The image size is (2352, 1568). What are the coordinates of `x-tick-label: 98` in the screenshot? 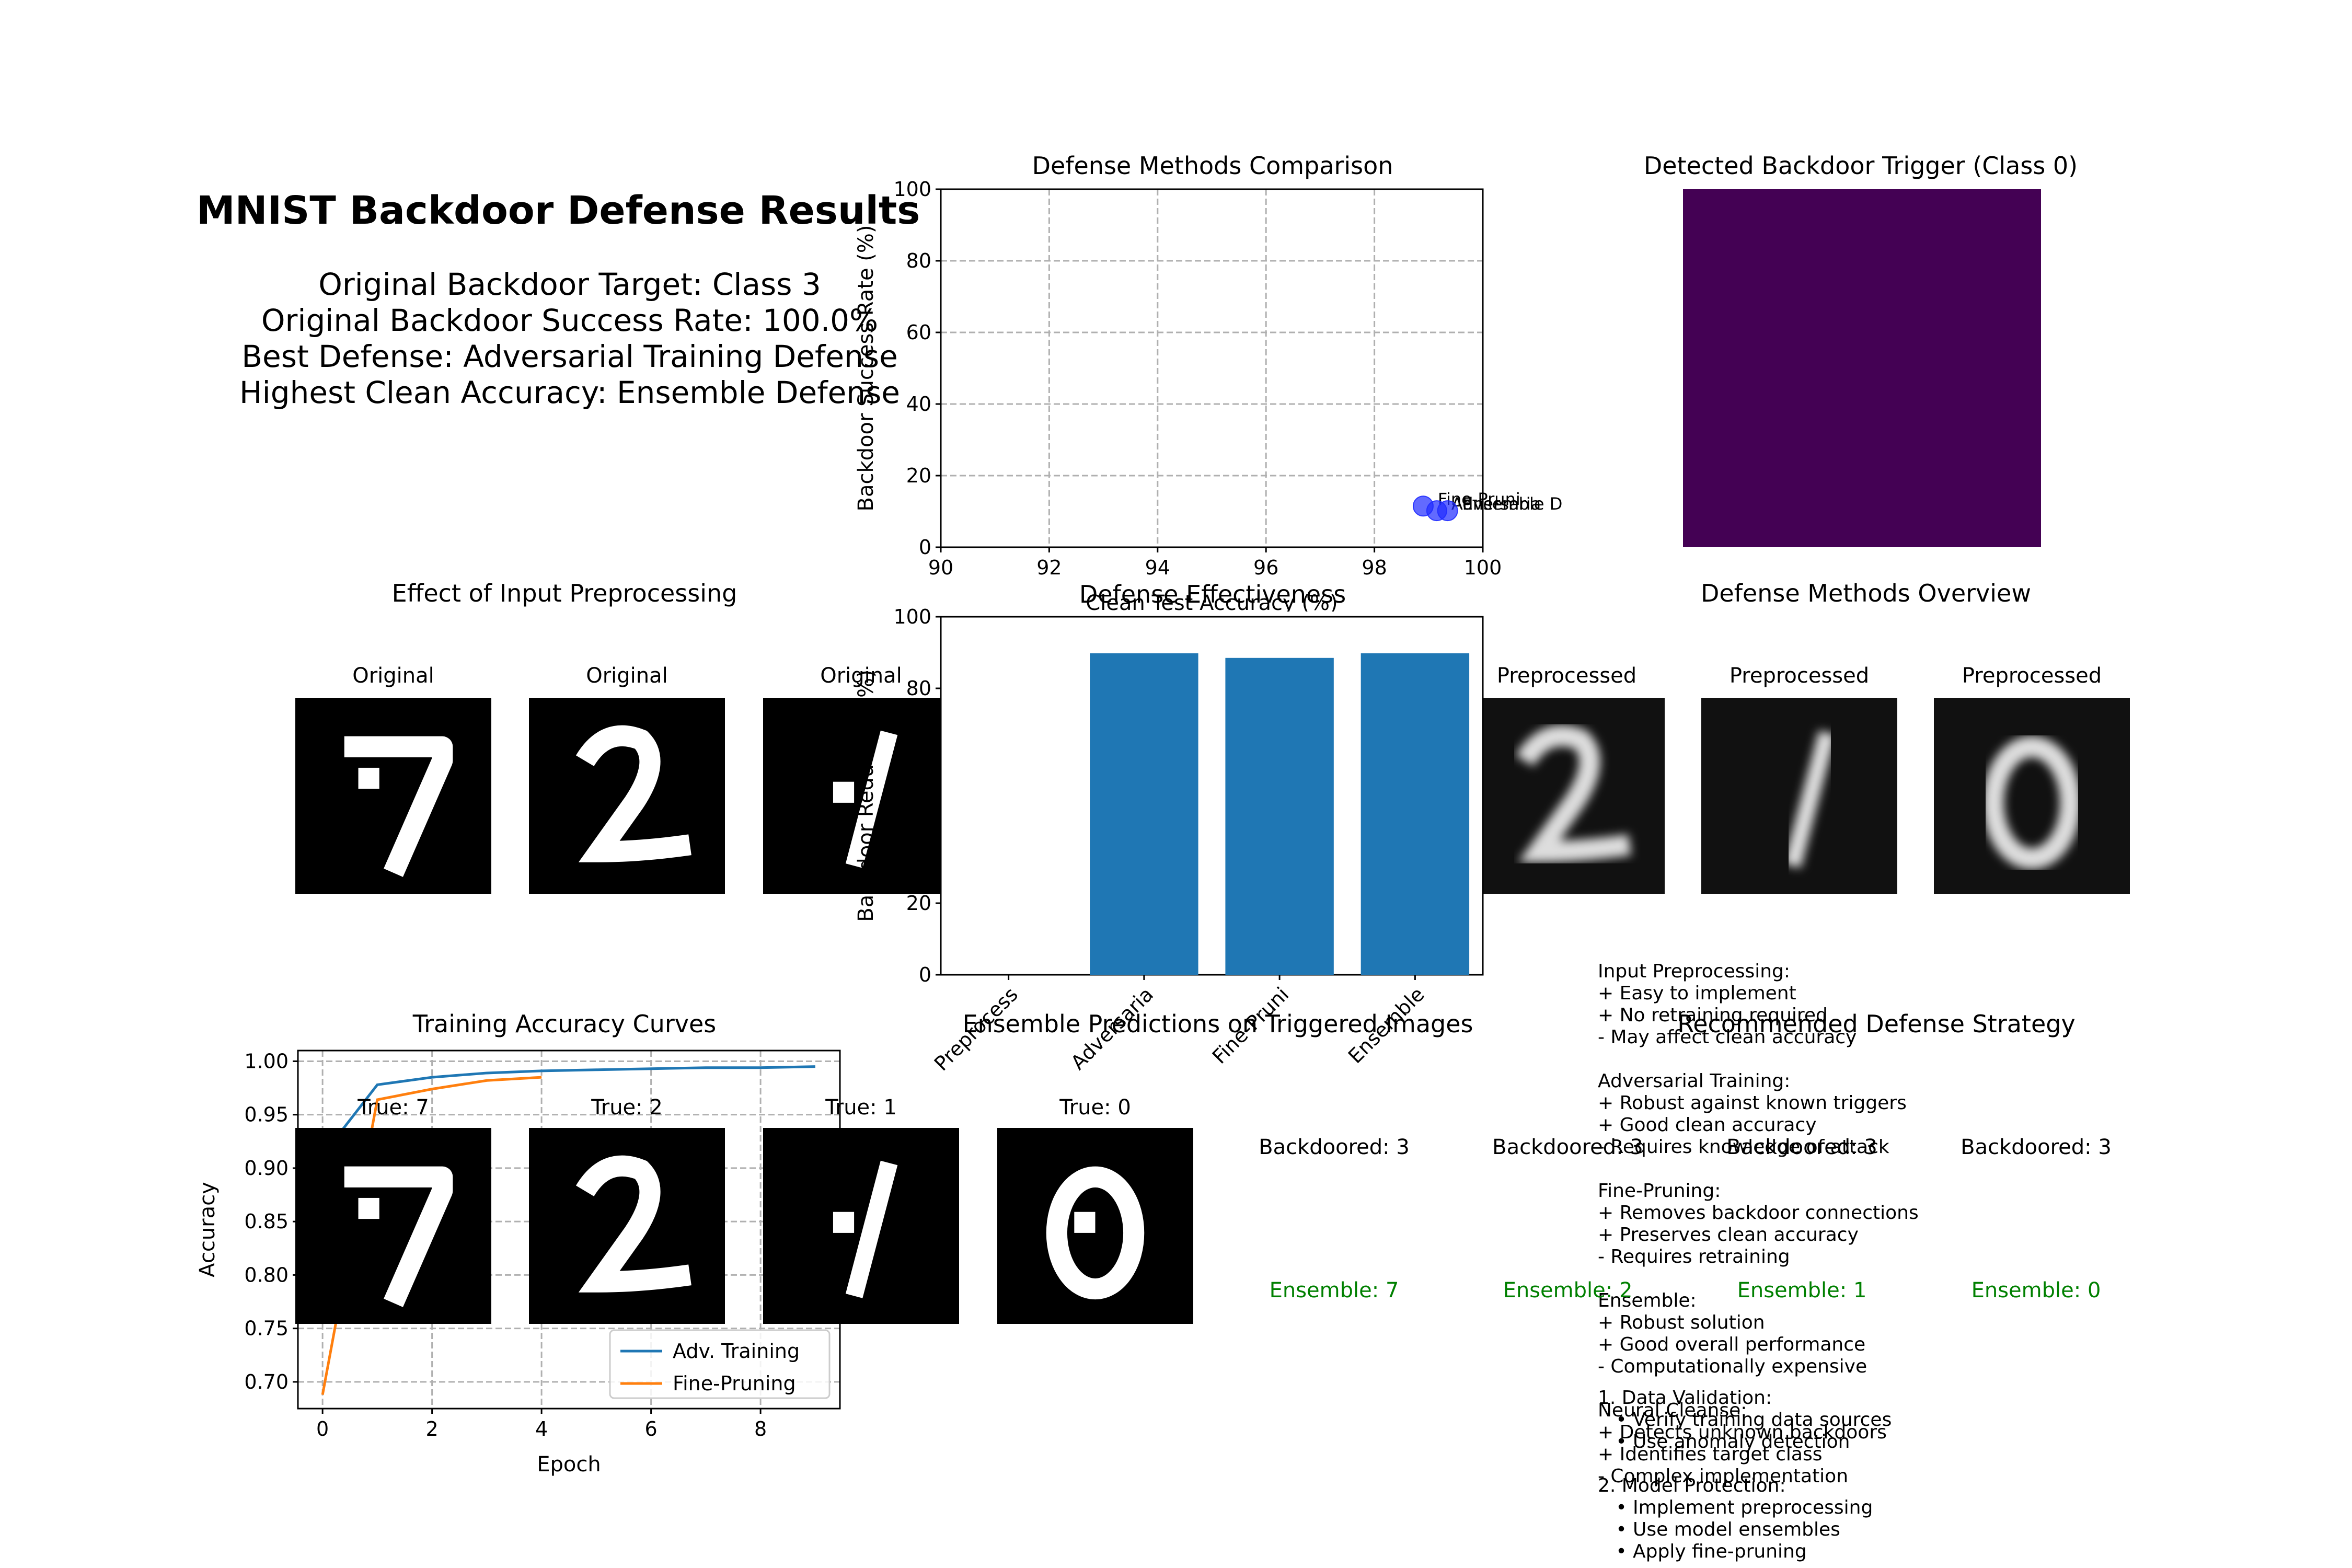 It's located at (1374, 567).